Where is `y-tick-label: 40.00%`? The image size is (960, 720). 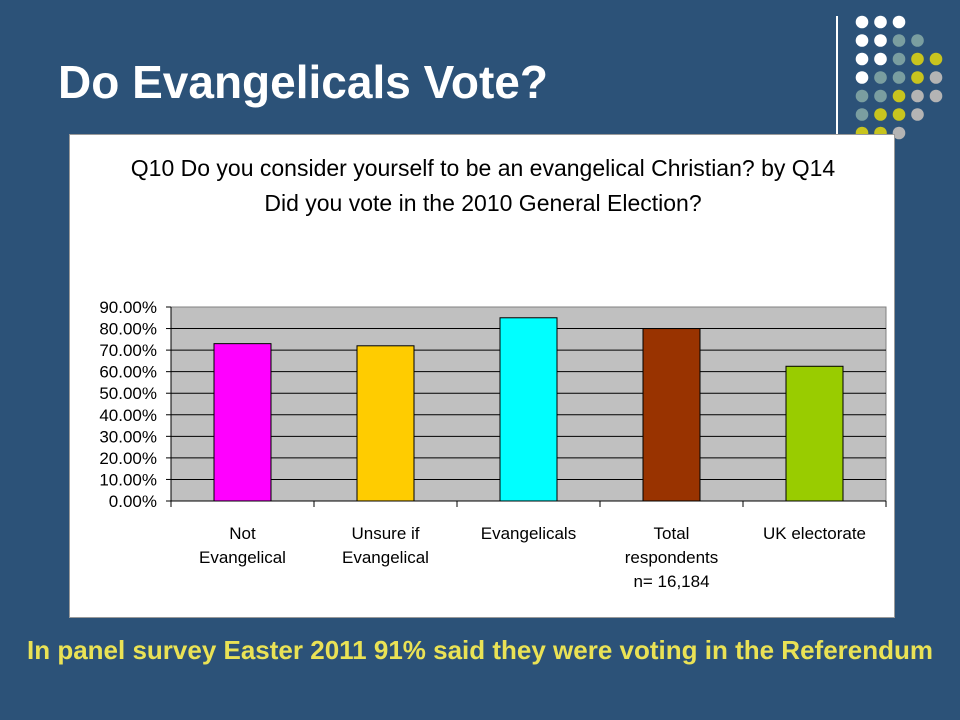 y-tick-label: 40.00% is located at coordinates (128, 415).